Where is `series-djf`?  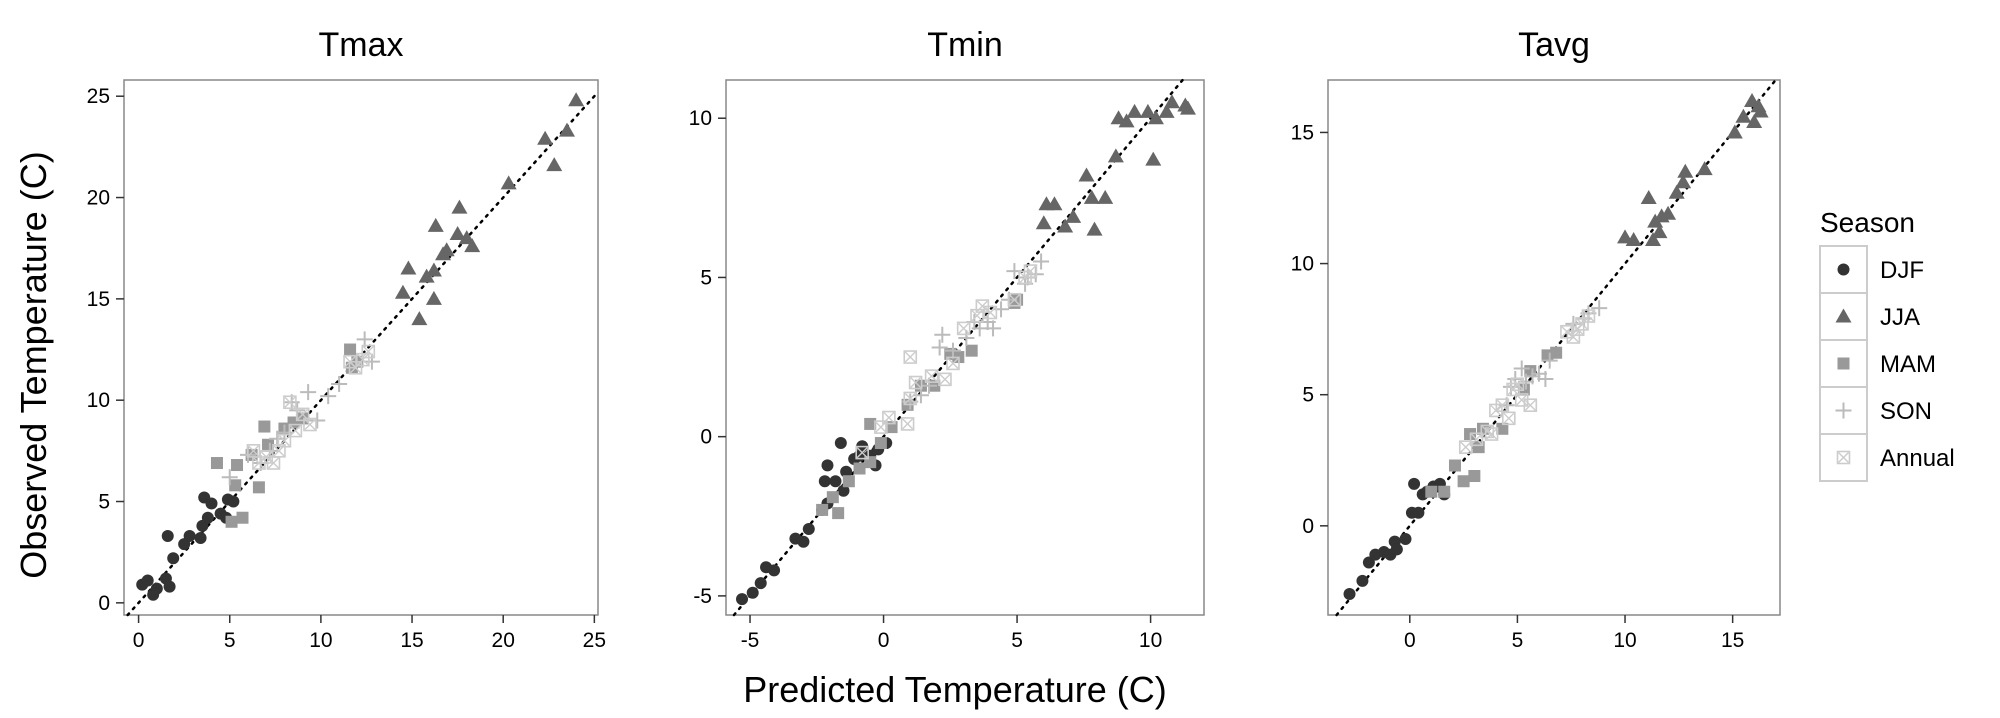 series-djf is located at coordinates (1397, 539).